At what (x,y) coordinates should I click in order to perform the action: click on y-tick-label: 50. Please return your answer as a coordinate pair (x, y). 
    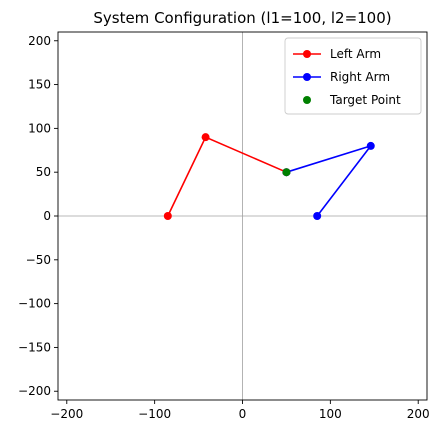
    Looking at the image, I should click on (43, 172).